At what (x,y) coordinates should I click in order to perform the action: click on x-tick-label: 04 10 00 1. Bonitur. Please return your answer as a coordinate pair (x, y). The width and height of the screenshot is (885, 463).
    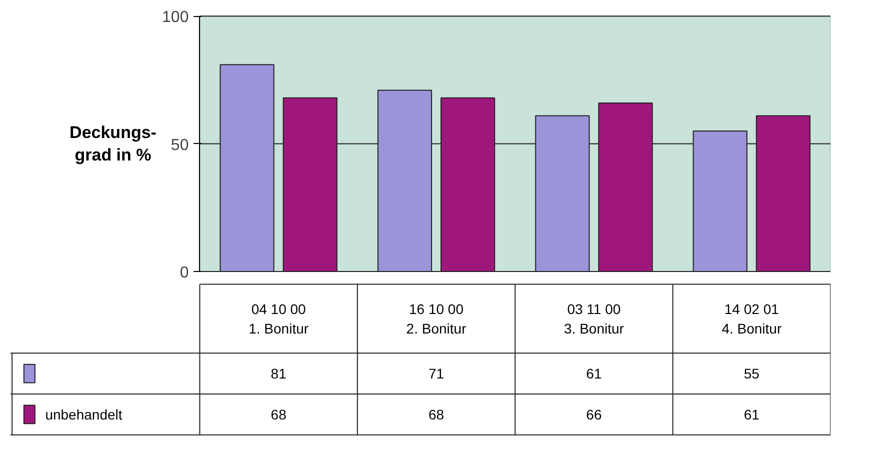
    Looking at the image, I should click on (278, 318).